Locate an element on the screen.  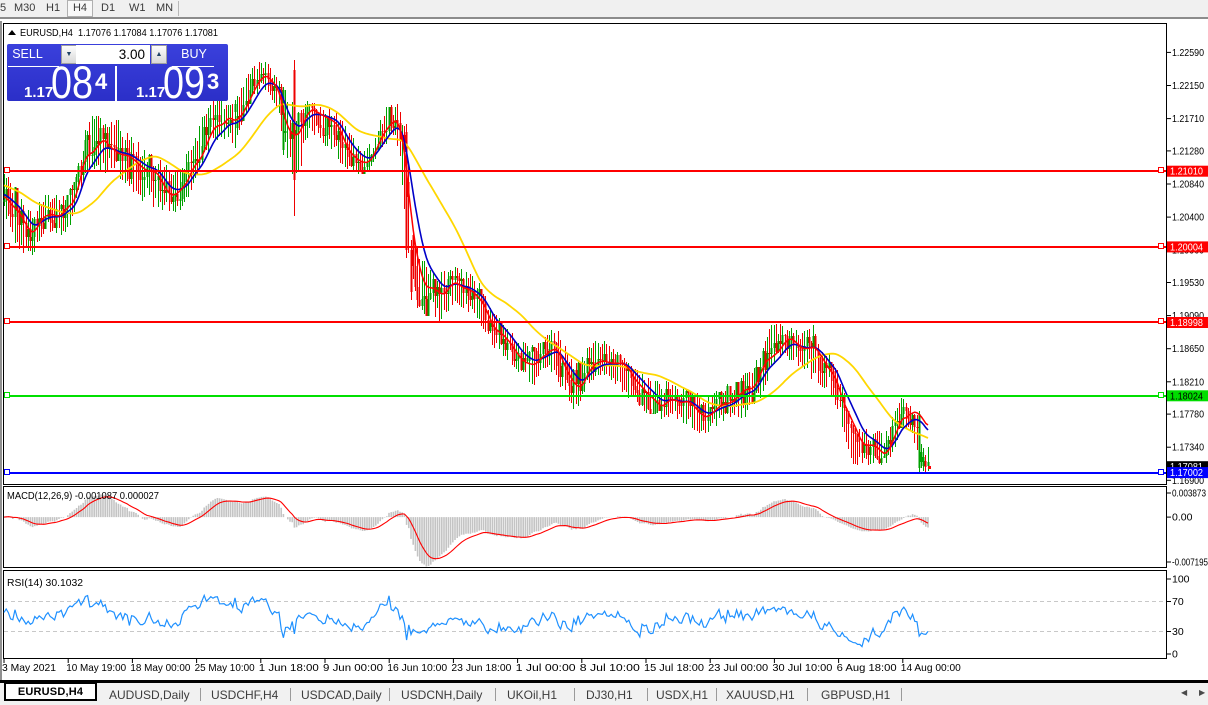
svg-text: 1.20004 is located at coordinates (1186, 247).